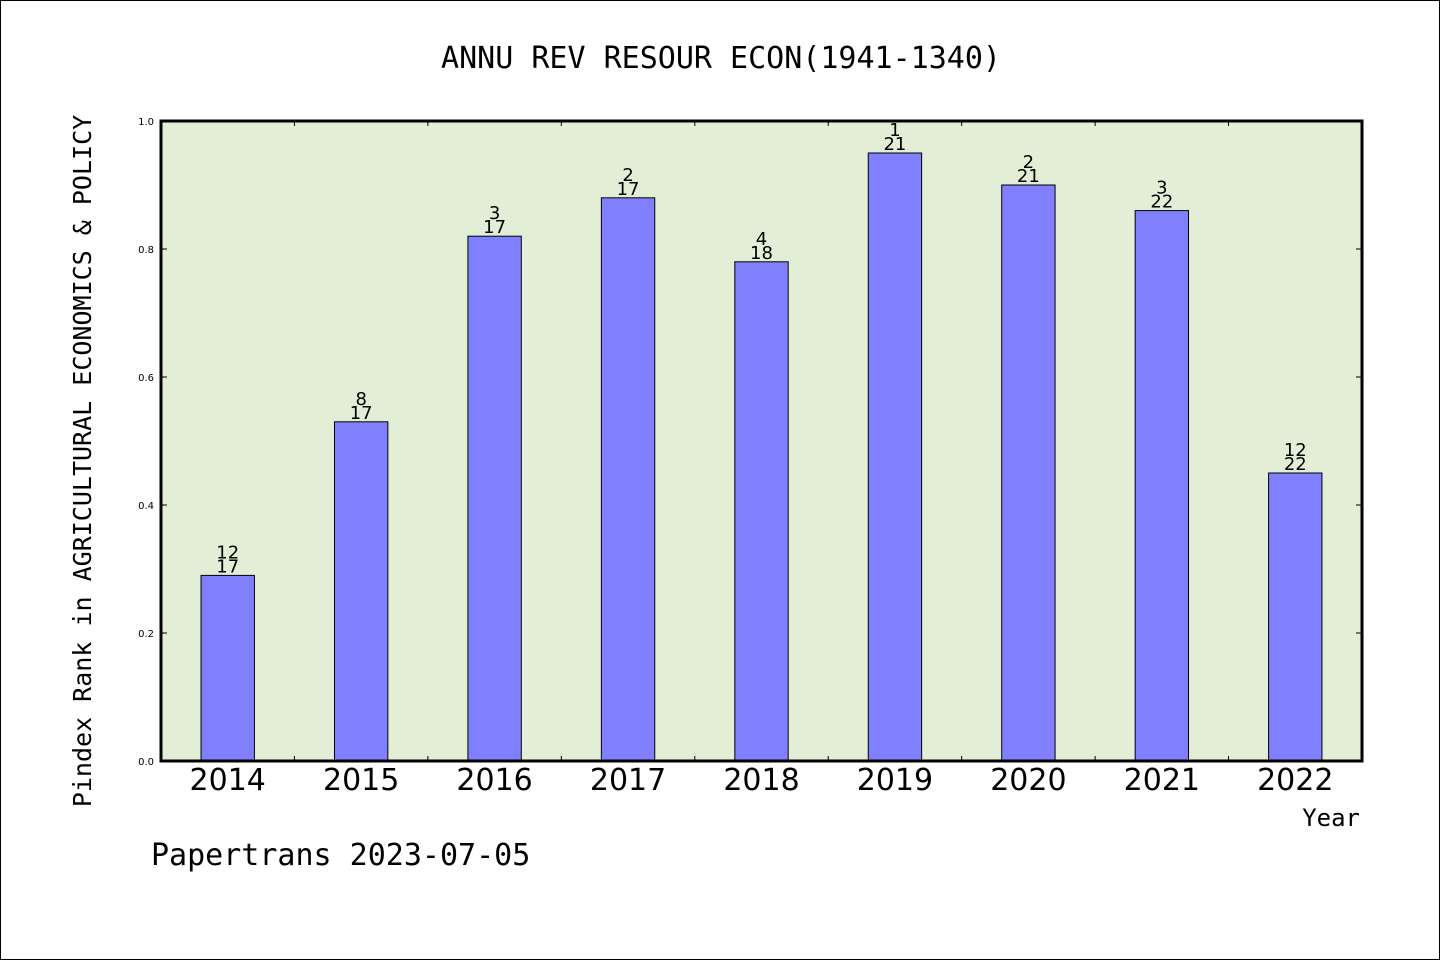 The height and width of the screenshot is (961, 1440). What do you see at coordinates (494, 780) in the screenshot?
I see `x-tick-label: 2016` at bounding box center [494, 780].